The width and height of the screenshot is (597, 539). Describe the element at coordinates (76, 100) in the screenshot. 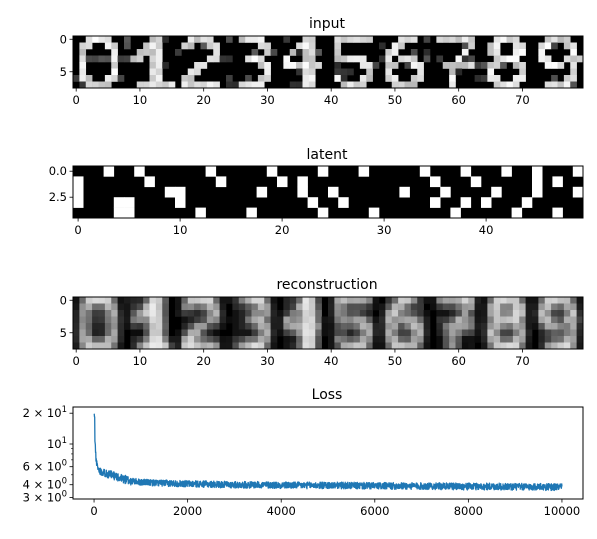

I see `x-tick-label: 0` at that location.